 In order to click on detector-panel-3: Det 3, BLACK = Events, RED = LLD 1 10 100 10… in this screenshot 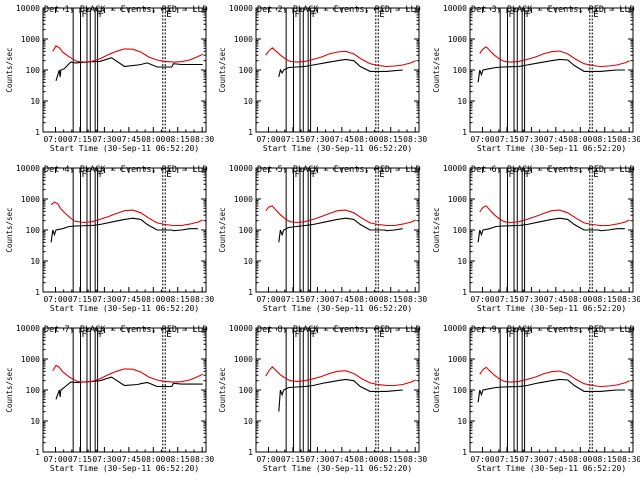, I will do `click(536, 78)`.